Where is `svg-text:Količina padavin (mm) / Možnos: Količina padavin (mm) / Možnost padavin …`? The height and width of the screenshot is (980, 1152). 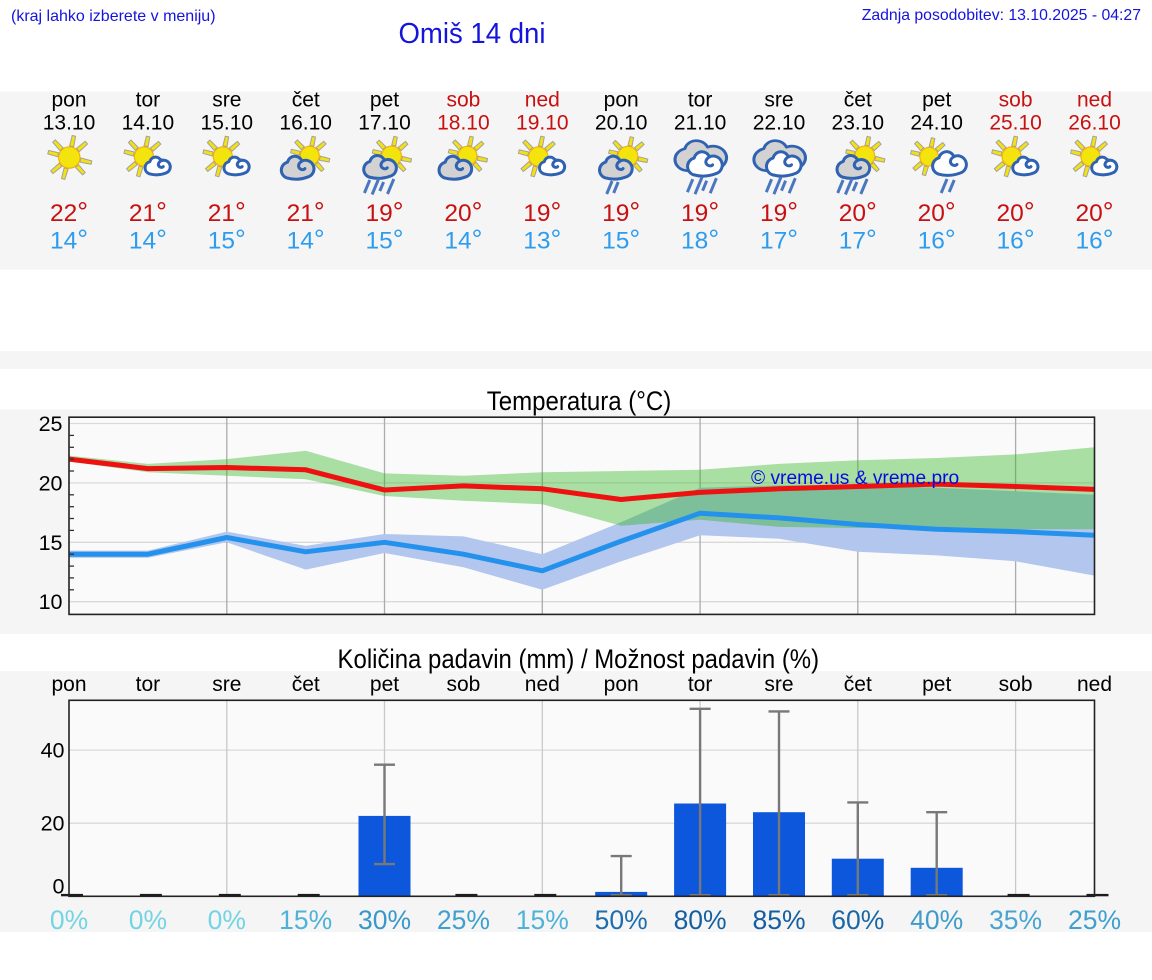
svg-text:Količina padavin (mm) / Možnos: Količina padavin (mm) / Možnost padavin … is located at coordinates (579, 659).